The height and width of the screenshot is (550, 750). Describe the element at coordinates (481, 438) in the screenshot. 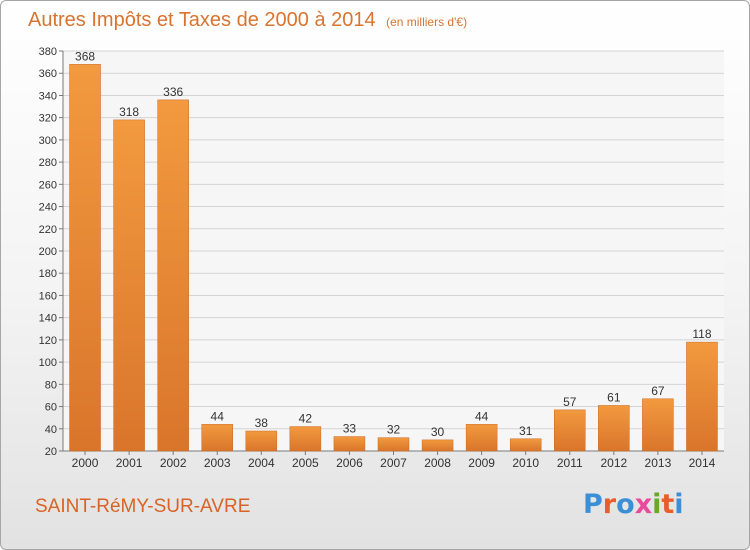

I see `bar-2009` at that location.